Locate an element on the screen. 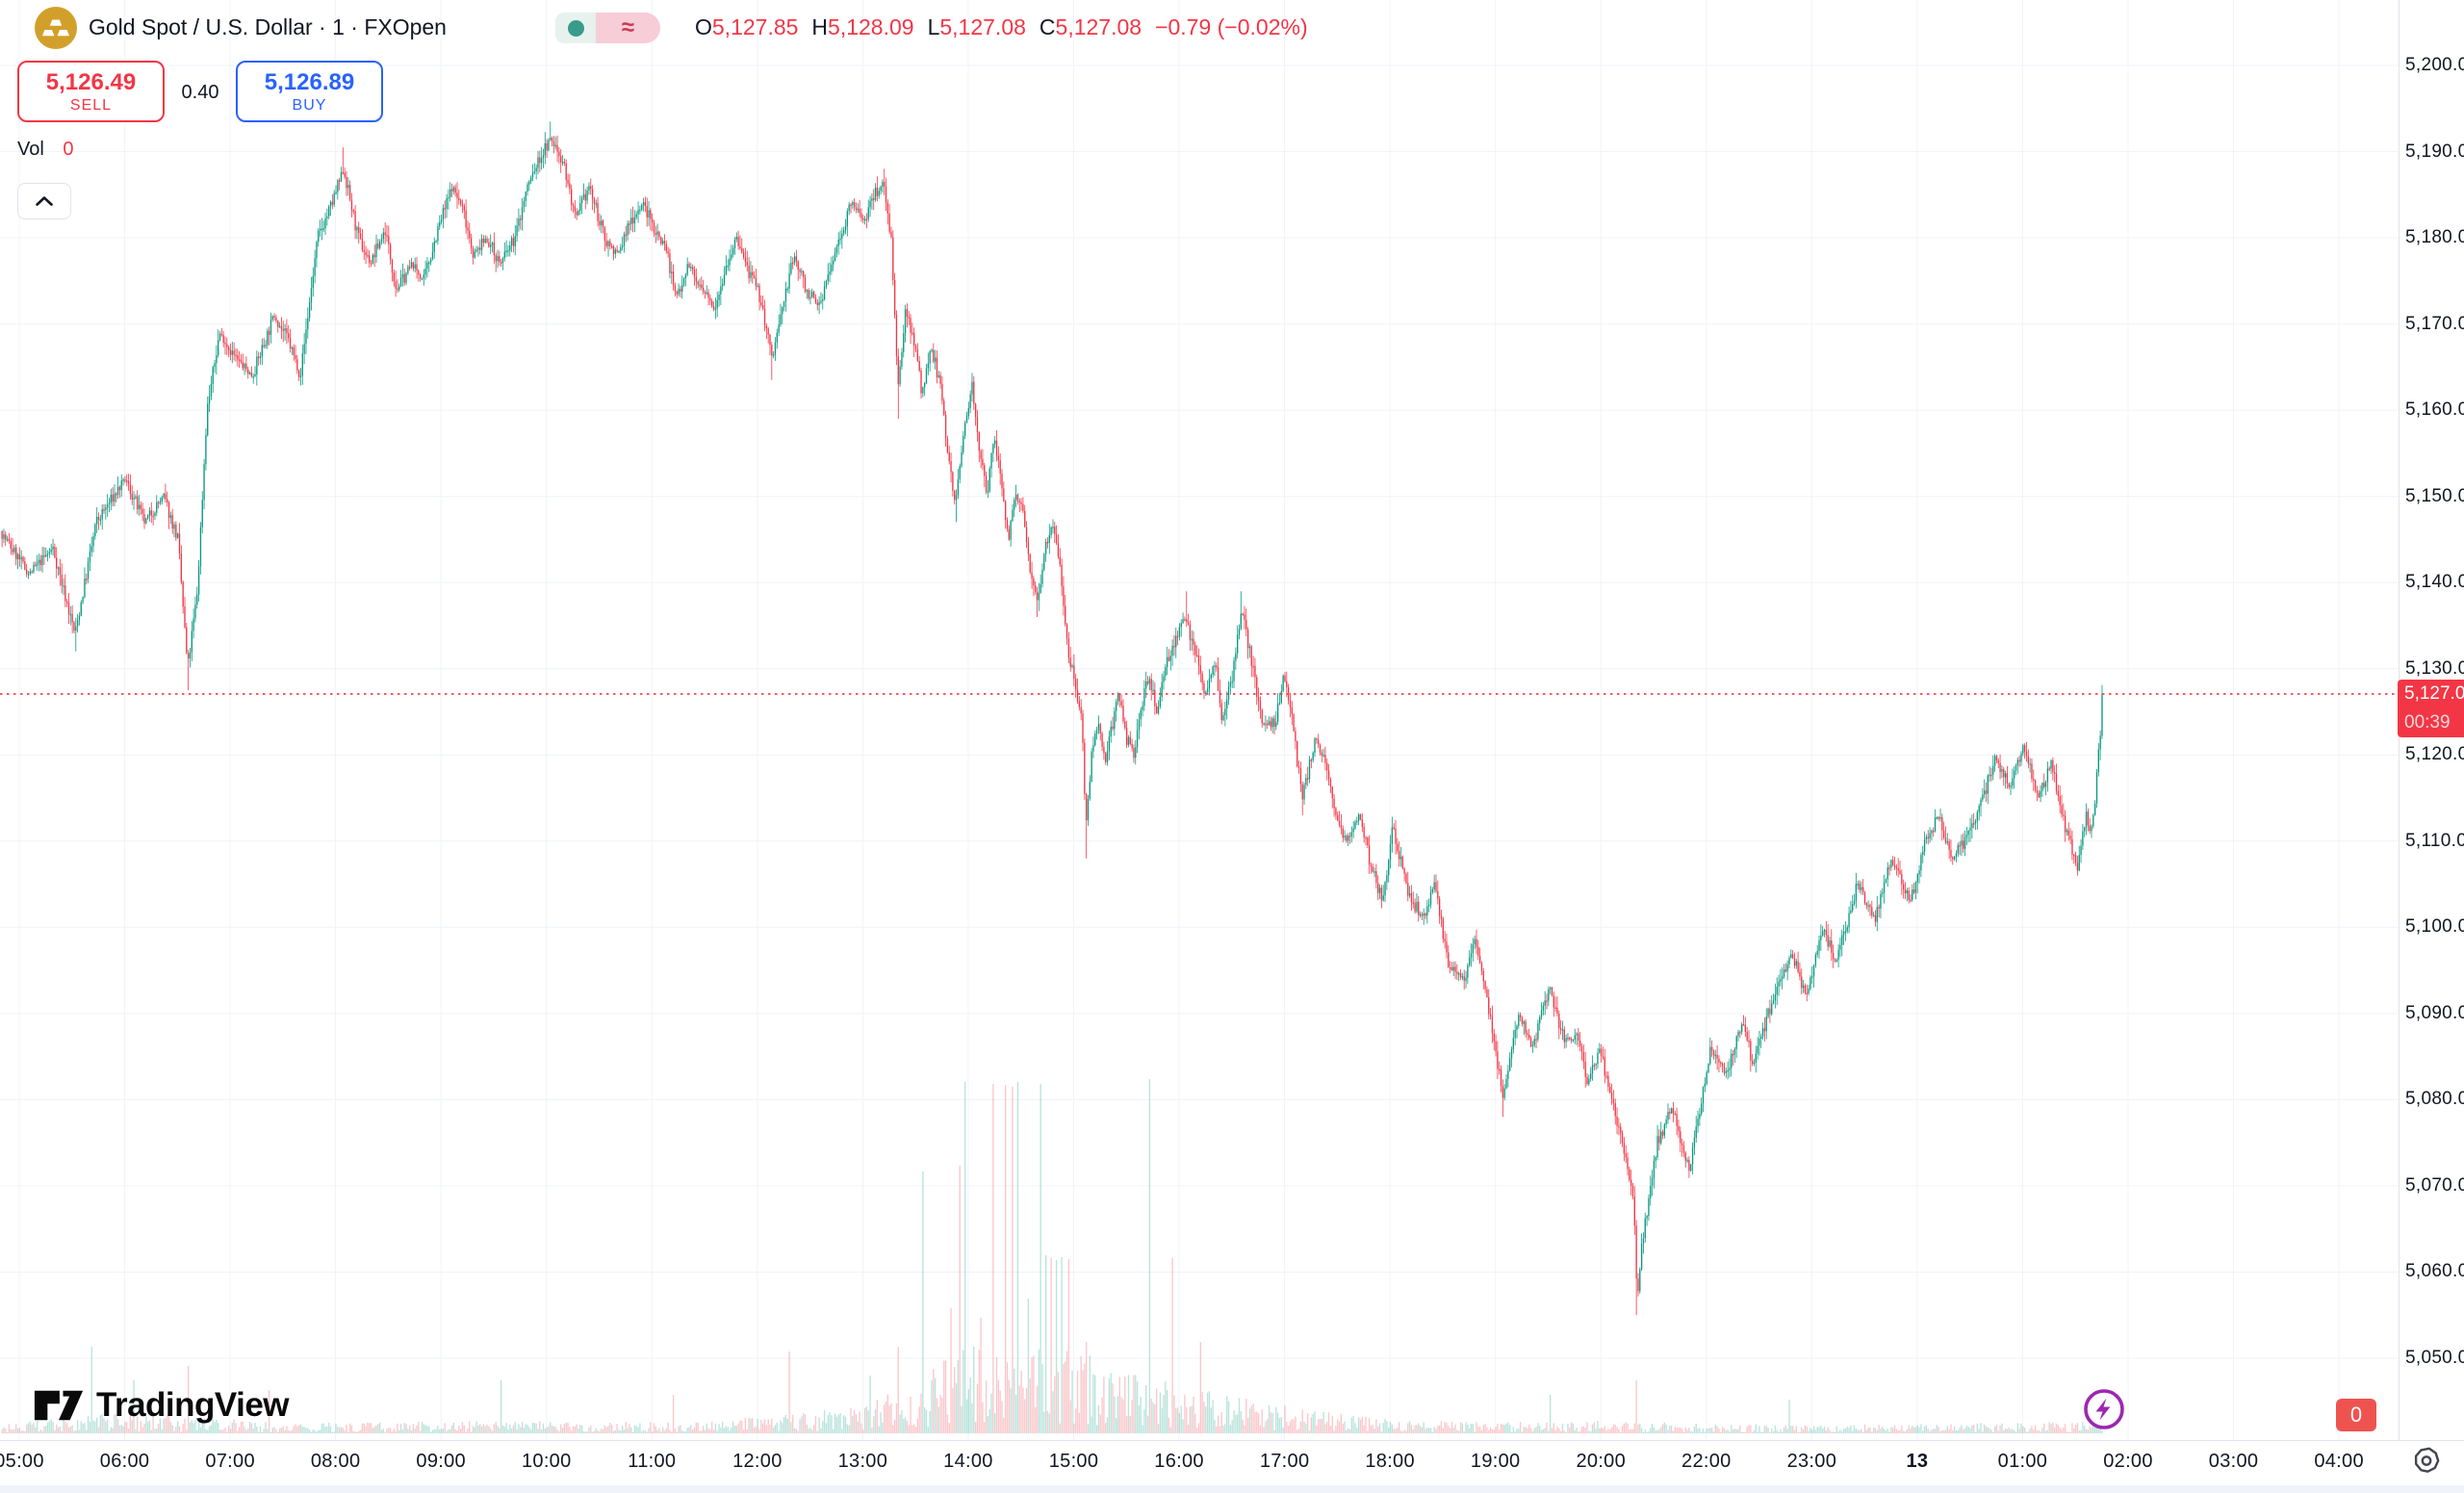 The image size is (2464, 1493). sell-button: 5,126.49 SELL is located at coordinates (91, 91).